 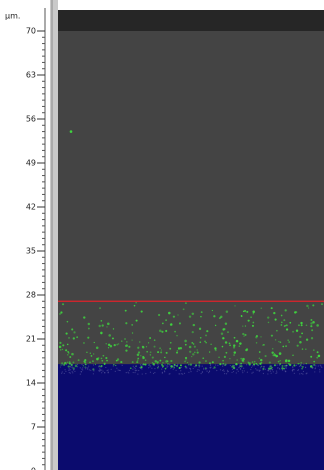 I want to click on tick-label: 28, so click(x=31, y=295).